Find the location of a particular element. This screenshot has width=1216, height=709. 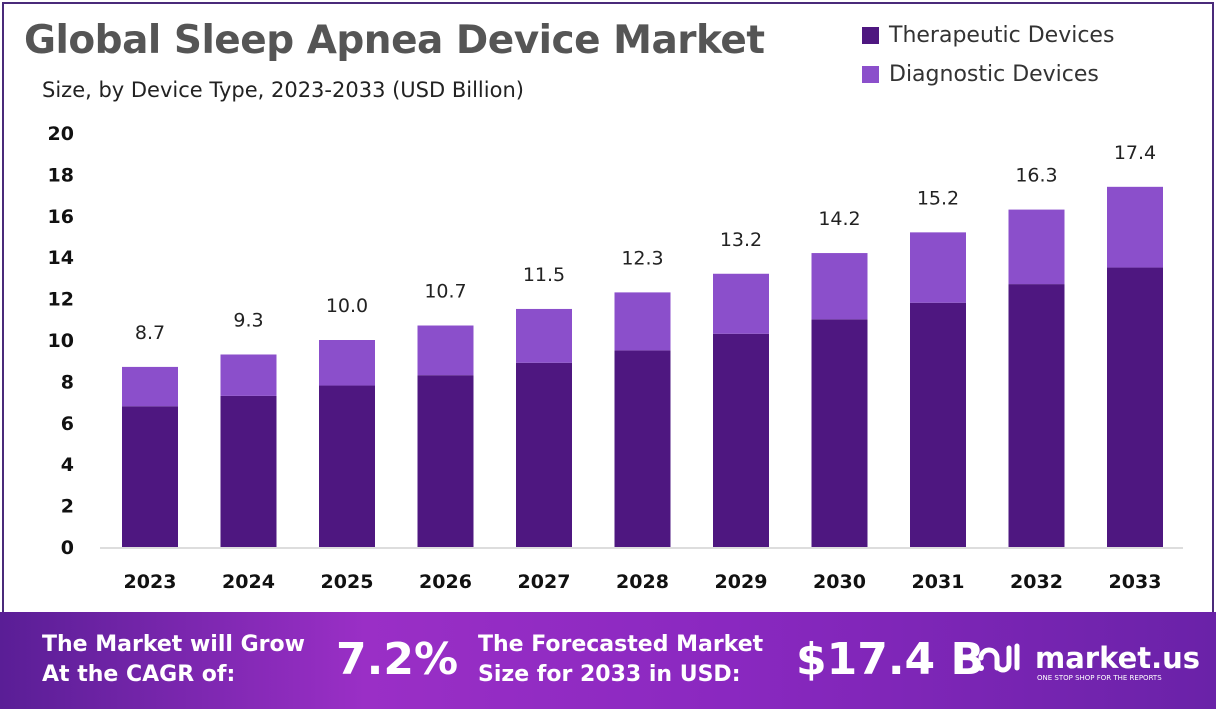

data-label: 13.2 is located at coordinates (741, 240).